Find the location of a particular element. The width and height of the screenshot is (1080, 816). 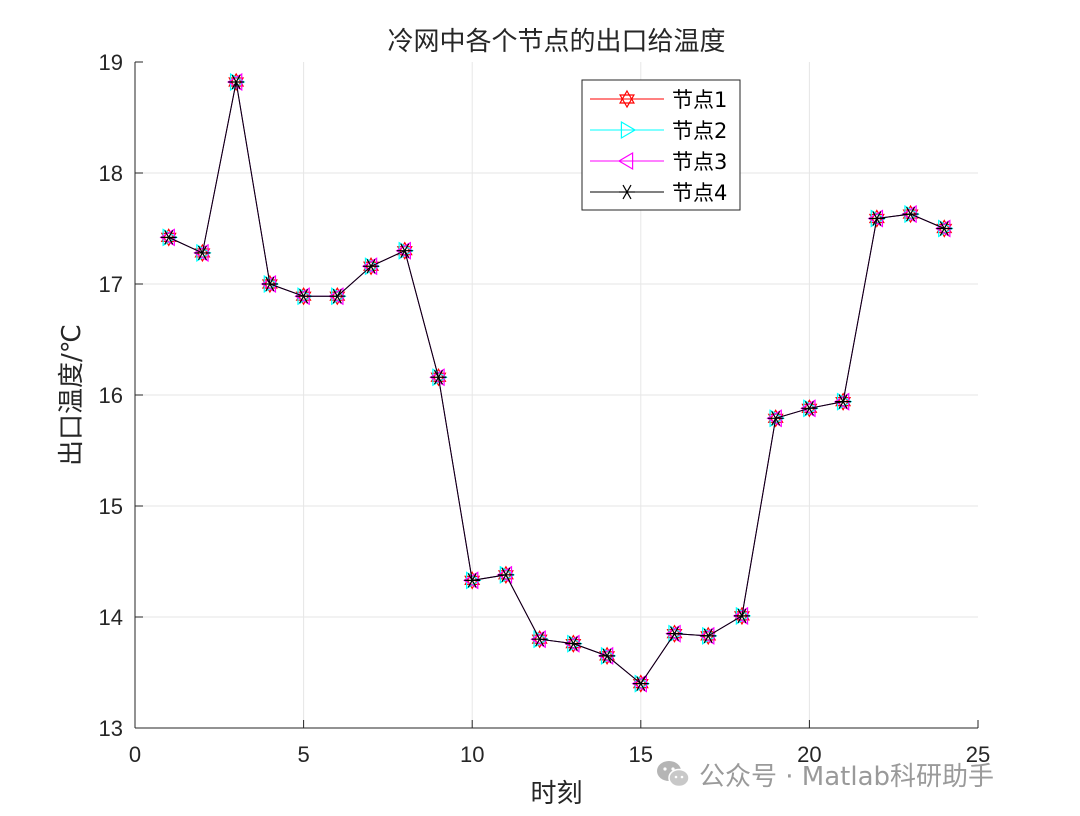

legend-label: 节点1 is located at coordinates (699, 100).